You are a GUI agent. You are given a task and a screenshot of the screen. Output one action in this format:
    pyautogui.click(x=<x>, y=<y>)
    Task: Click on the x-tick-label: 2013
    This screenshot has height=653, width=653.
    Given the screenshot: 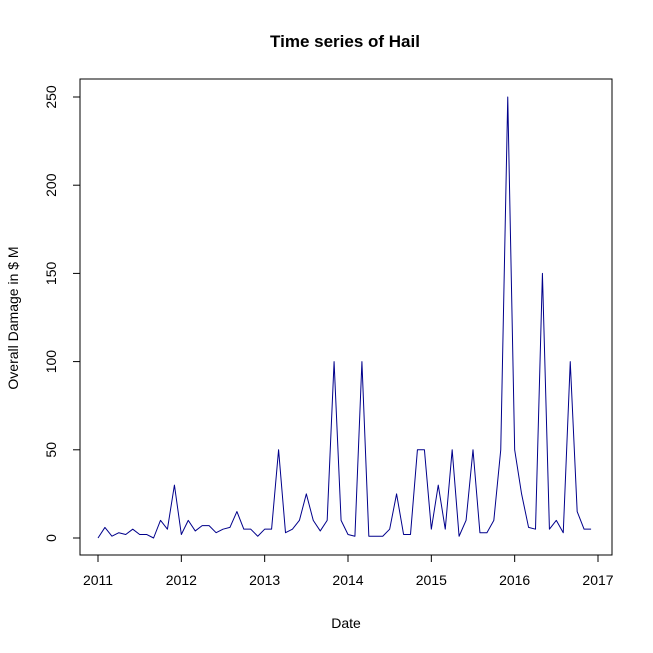 What is the action you would take?
    pyautogui.click(x=264, y=580)
    